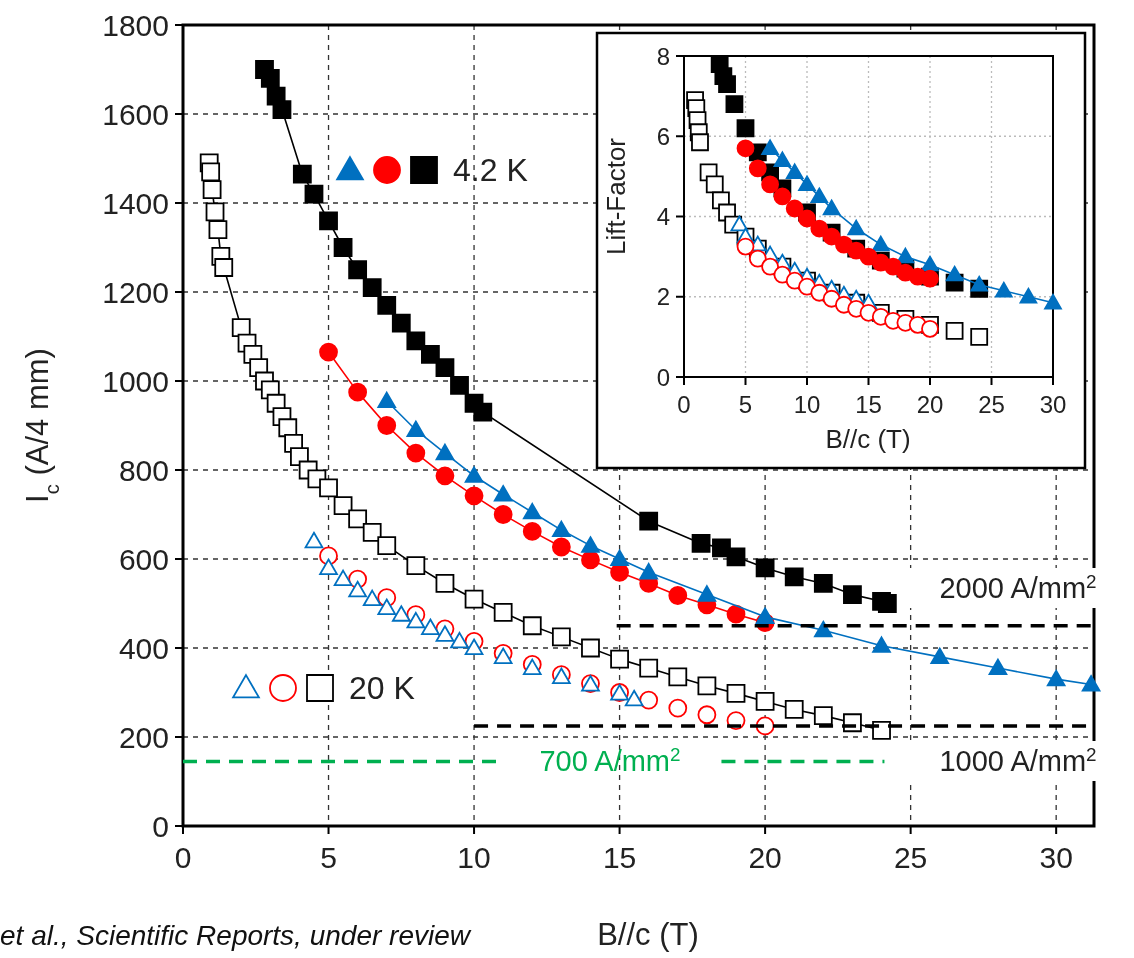 Image resolution: width=1134 pixels, height=958 pixels. I want to click on y-tick-label: 1600, so click(135, 114).